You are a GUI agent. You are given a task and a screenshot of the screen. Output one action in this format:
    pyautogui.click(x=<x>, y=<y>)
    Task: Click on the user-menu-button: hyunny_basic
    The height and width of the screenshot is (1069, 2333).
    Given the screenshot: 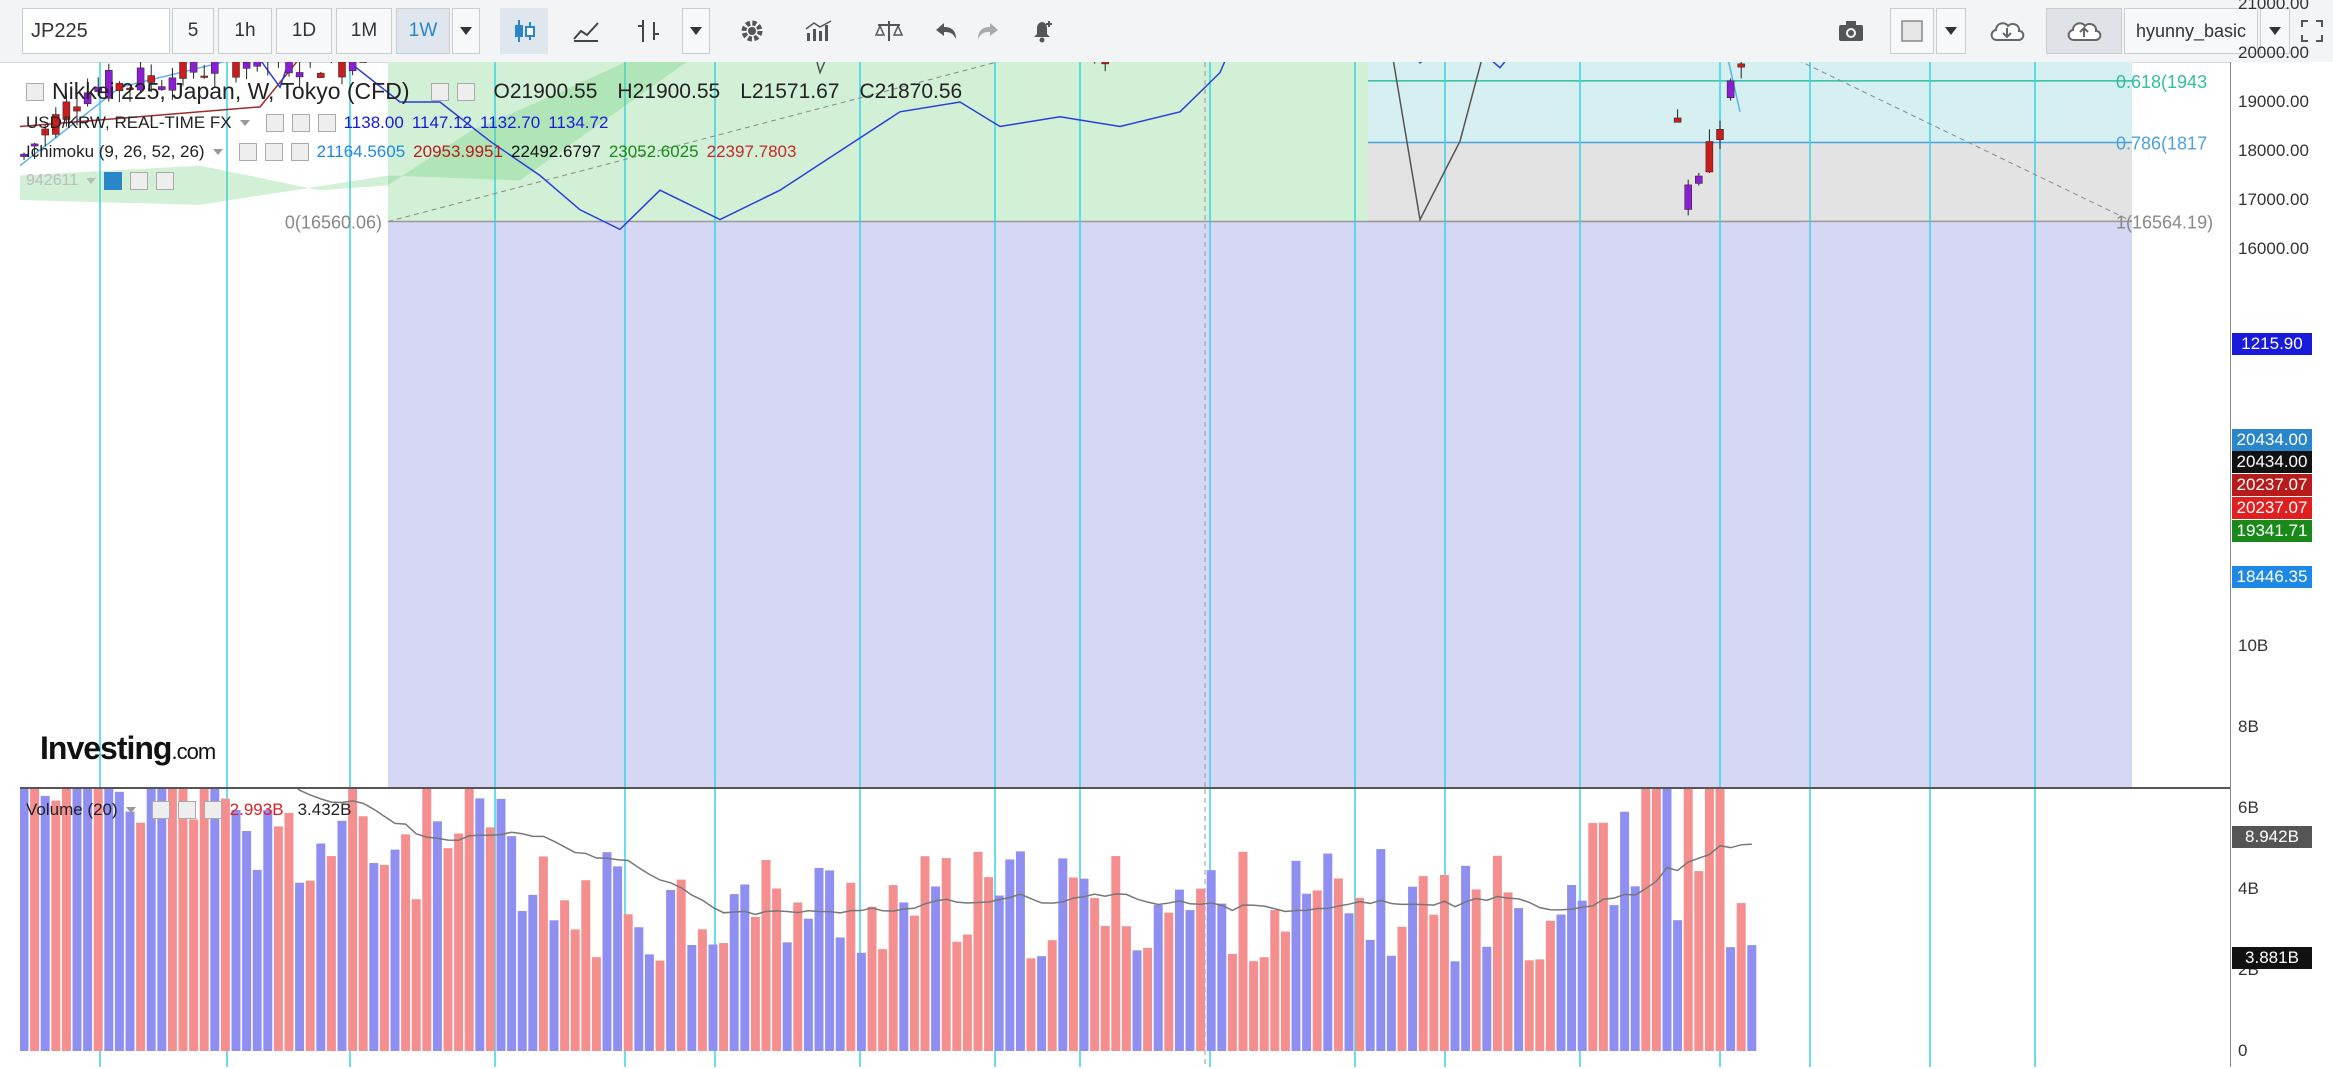 What is the action you would take?
    pyautogui.click(x=2191, y=31)
    